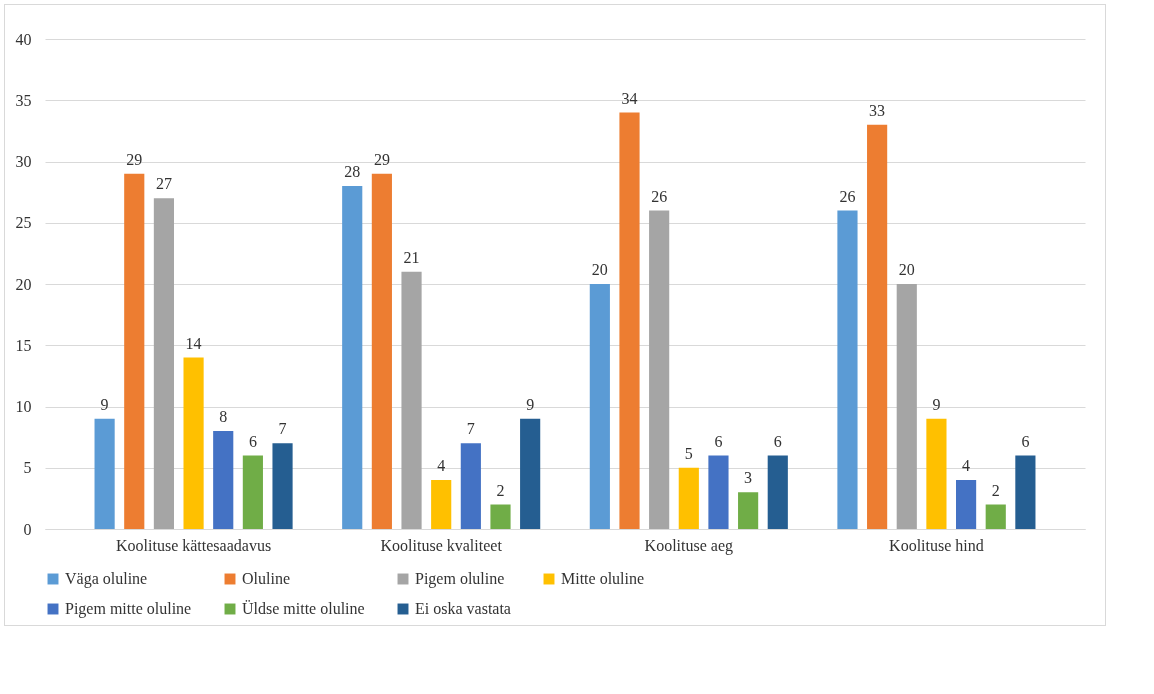  What do you see at coordinates (23, 161) in the screenshot?
I see `y-tick-label: 30` at bounding box center [23, 161].